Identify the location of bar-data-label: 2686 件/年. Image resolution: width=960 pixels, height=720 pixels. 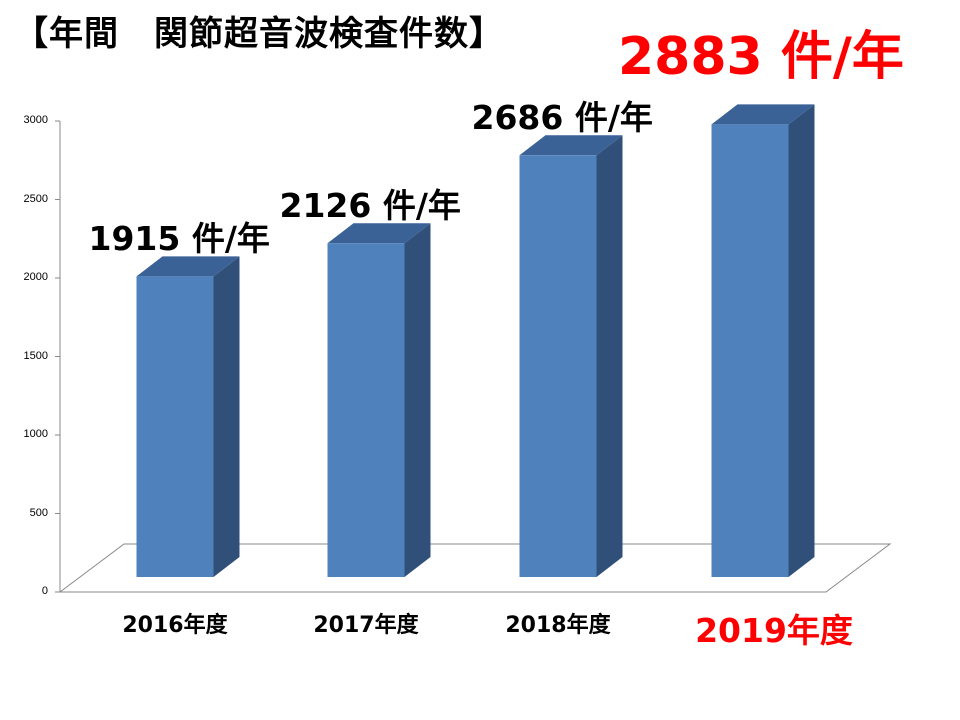
(562, 118).